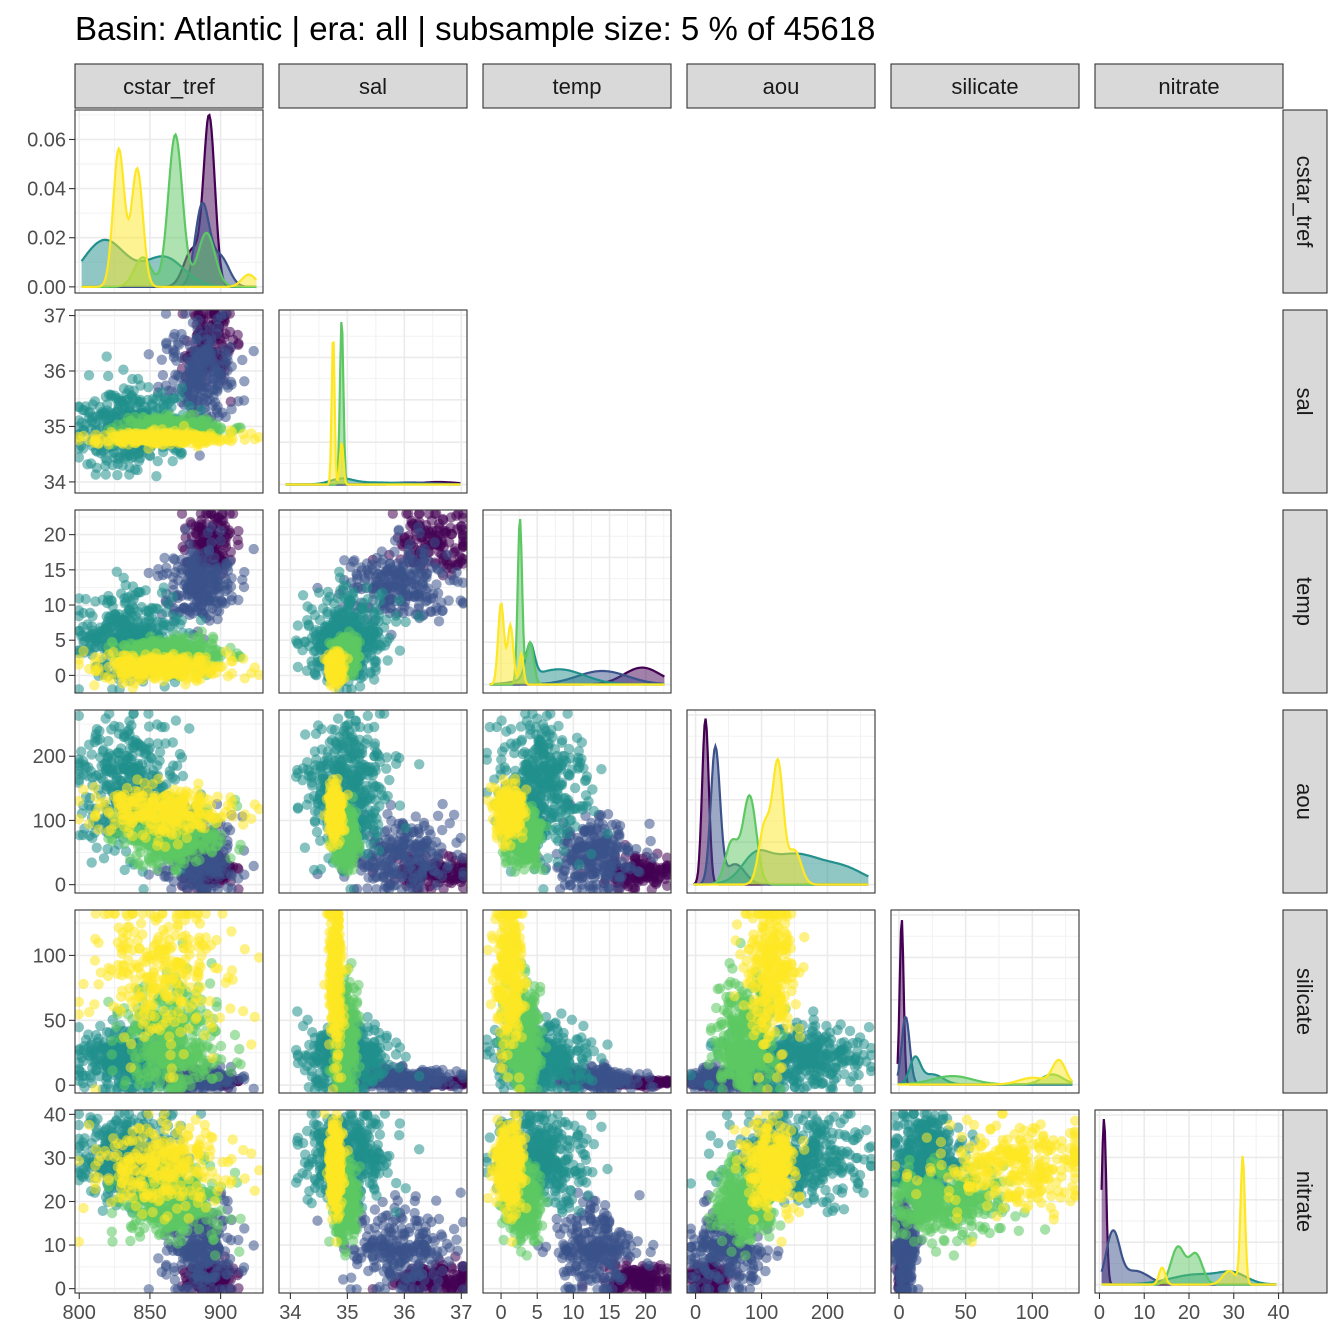 The width and height of the screenshot is (1344, 1344). What do you see at coordinates (373, 601) in the screenshot?
I see `panel-temp-vs-sal` at bounding box center [373, 601].